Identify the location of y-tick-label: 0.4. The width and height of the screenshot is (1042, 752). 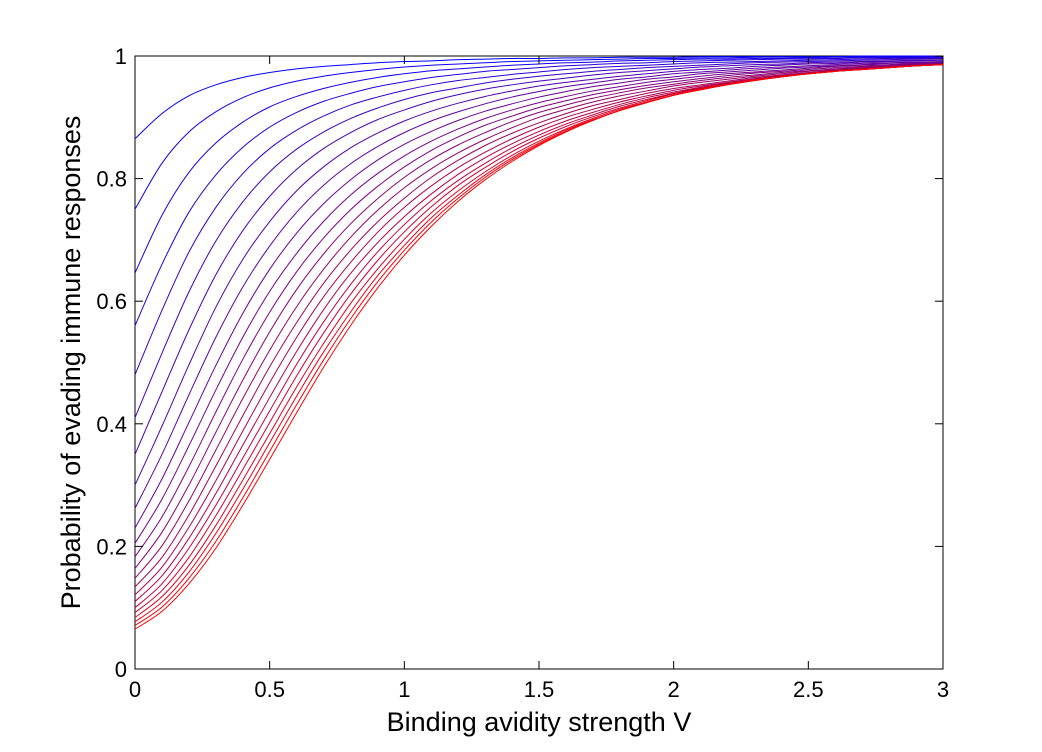
(111, 424).